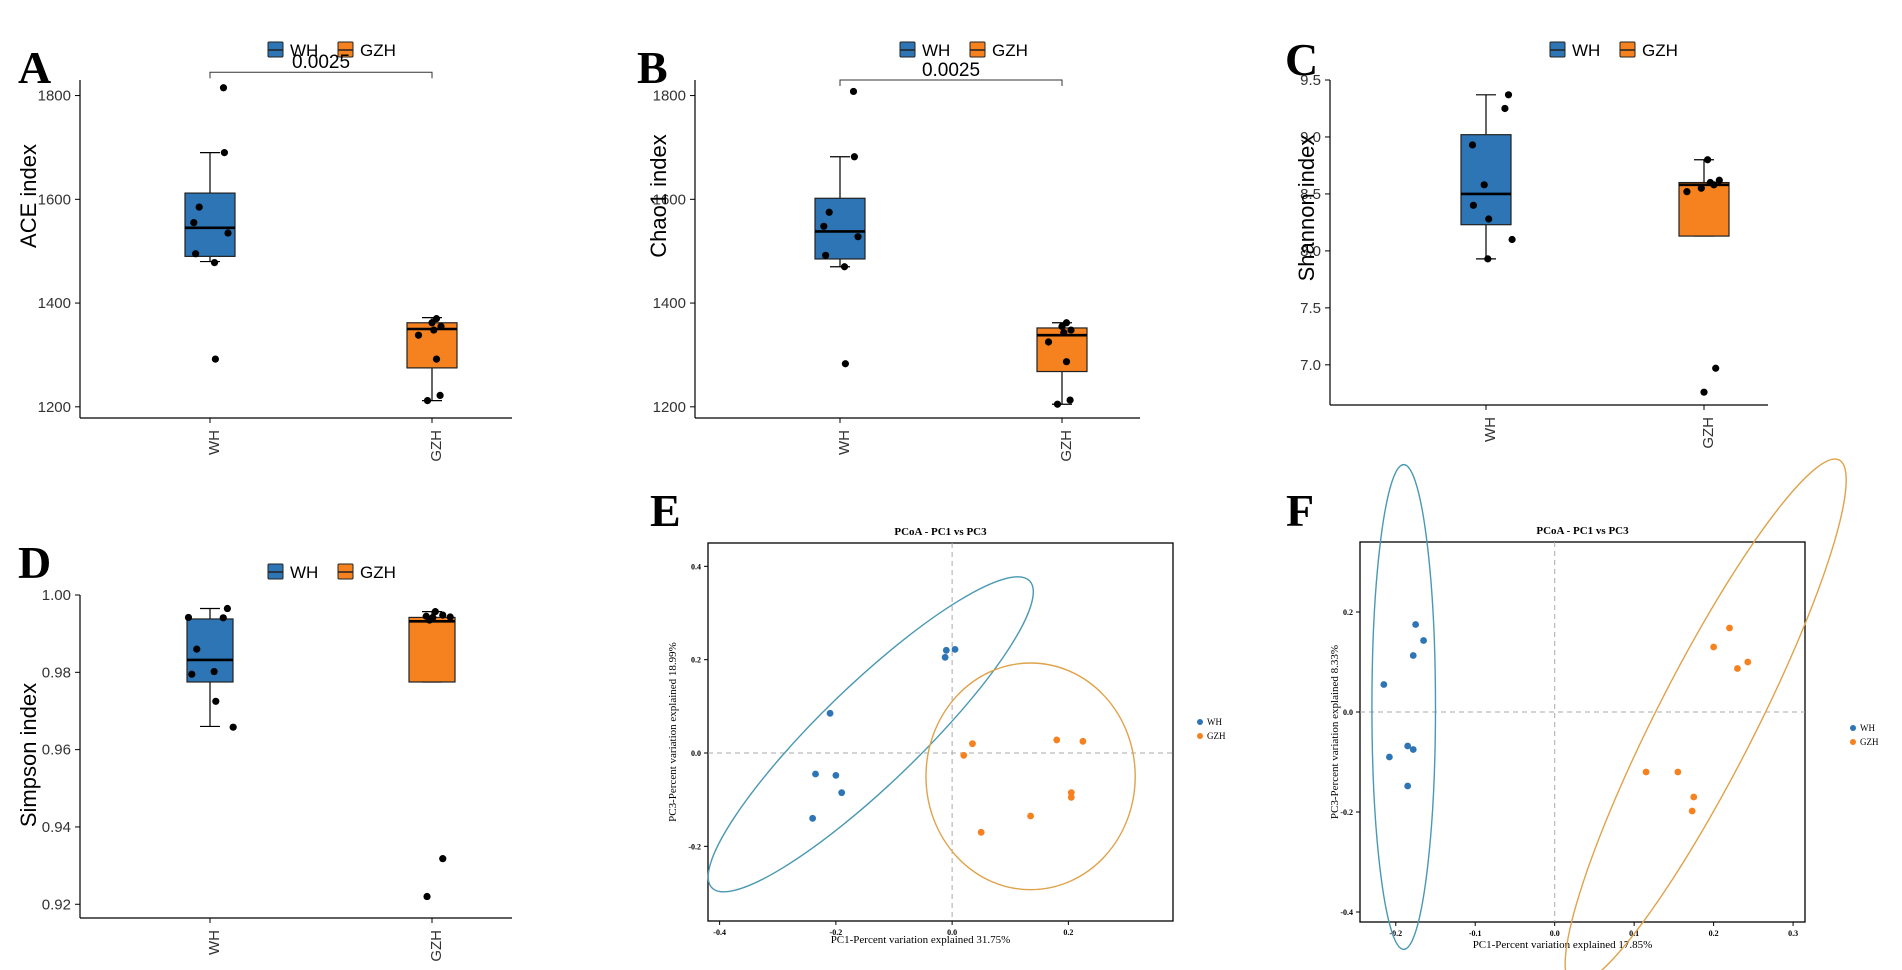 The image size is (1902, 970). Describe the element at coordinates (56, 595) in the screenshot. I see `y-tick-label: 1.00` at that location.